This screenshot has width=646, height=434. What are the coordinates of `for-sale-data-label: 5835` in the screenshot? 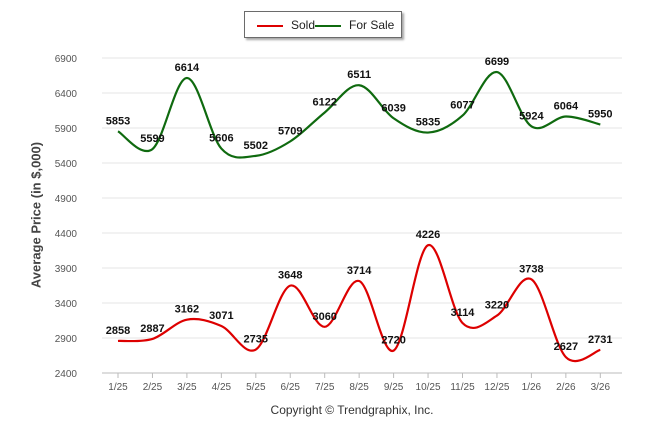 It's located at (428, 123).